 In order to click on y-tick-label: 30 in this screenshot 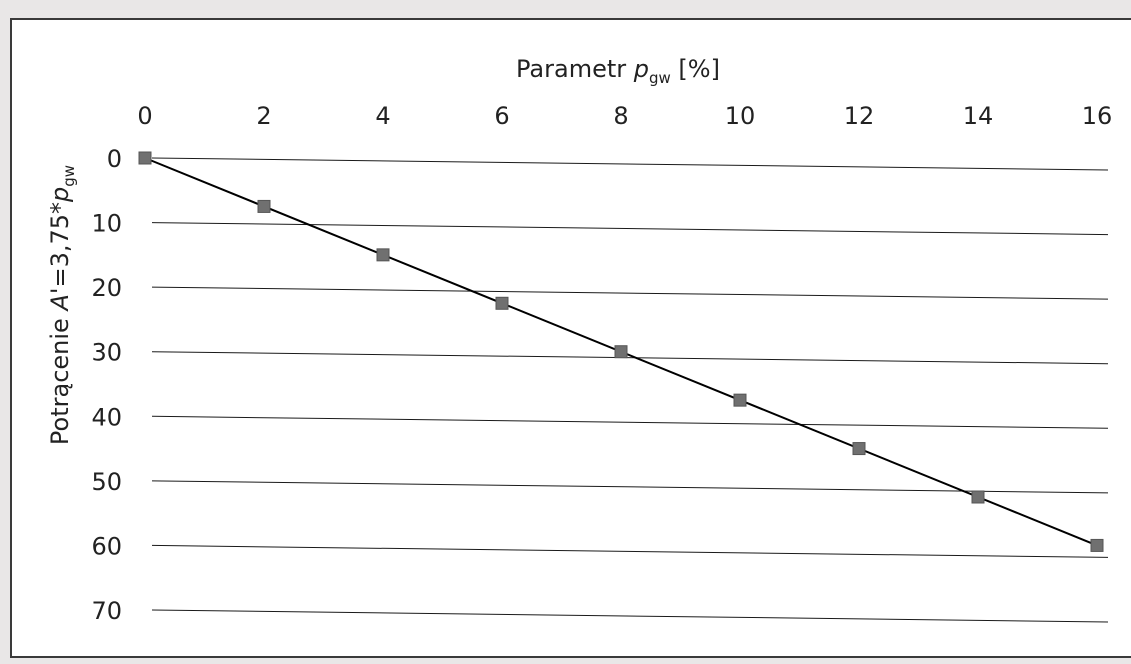, I will do `click(106, 353)`.